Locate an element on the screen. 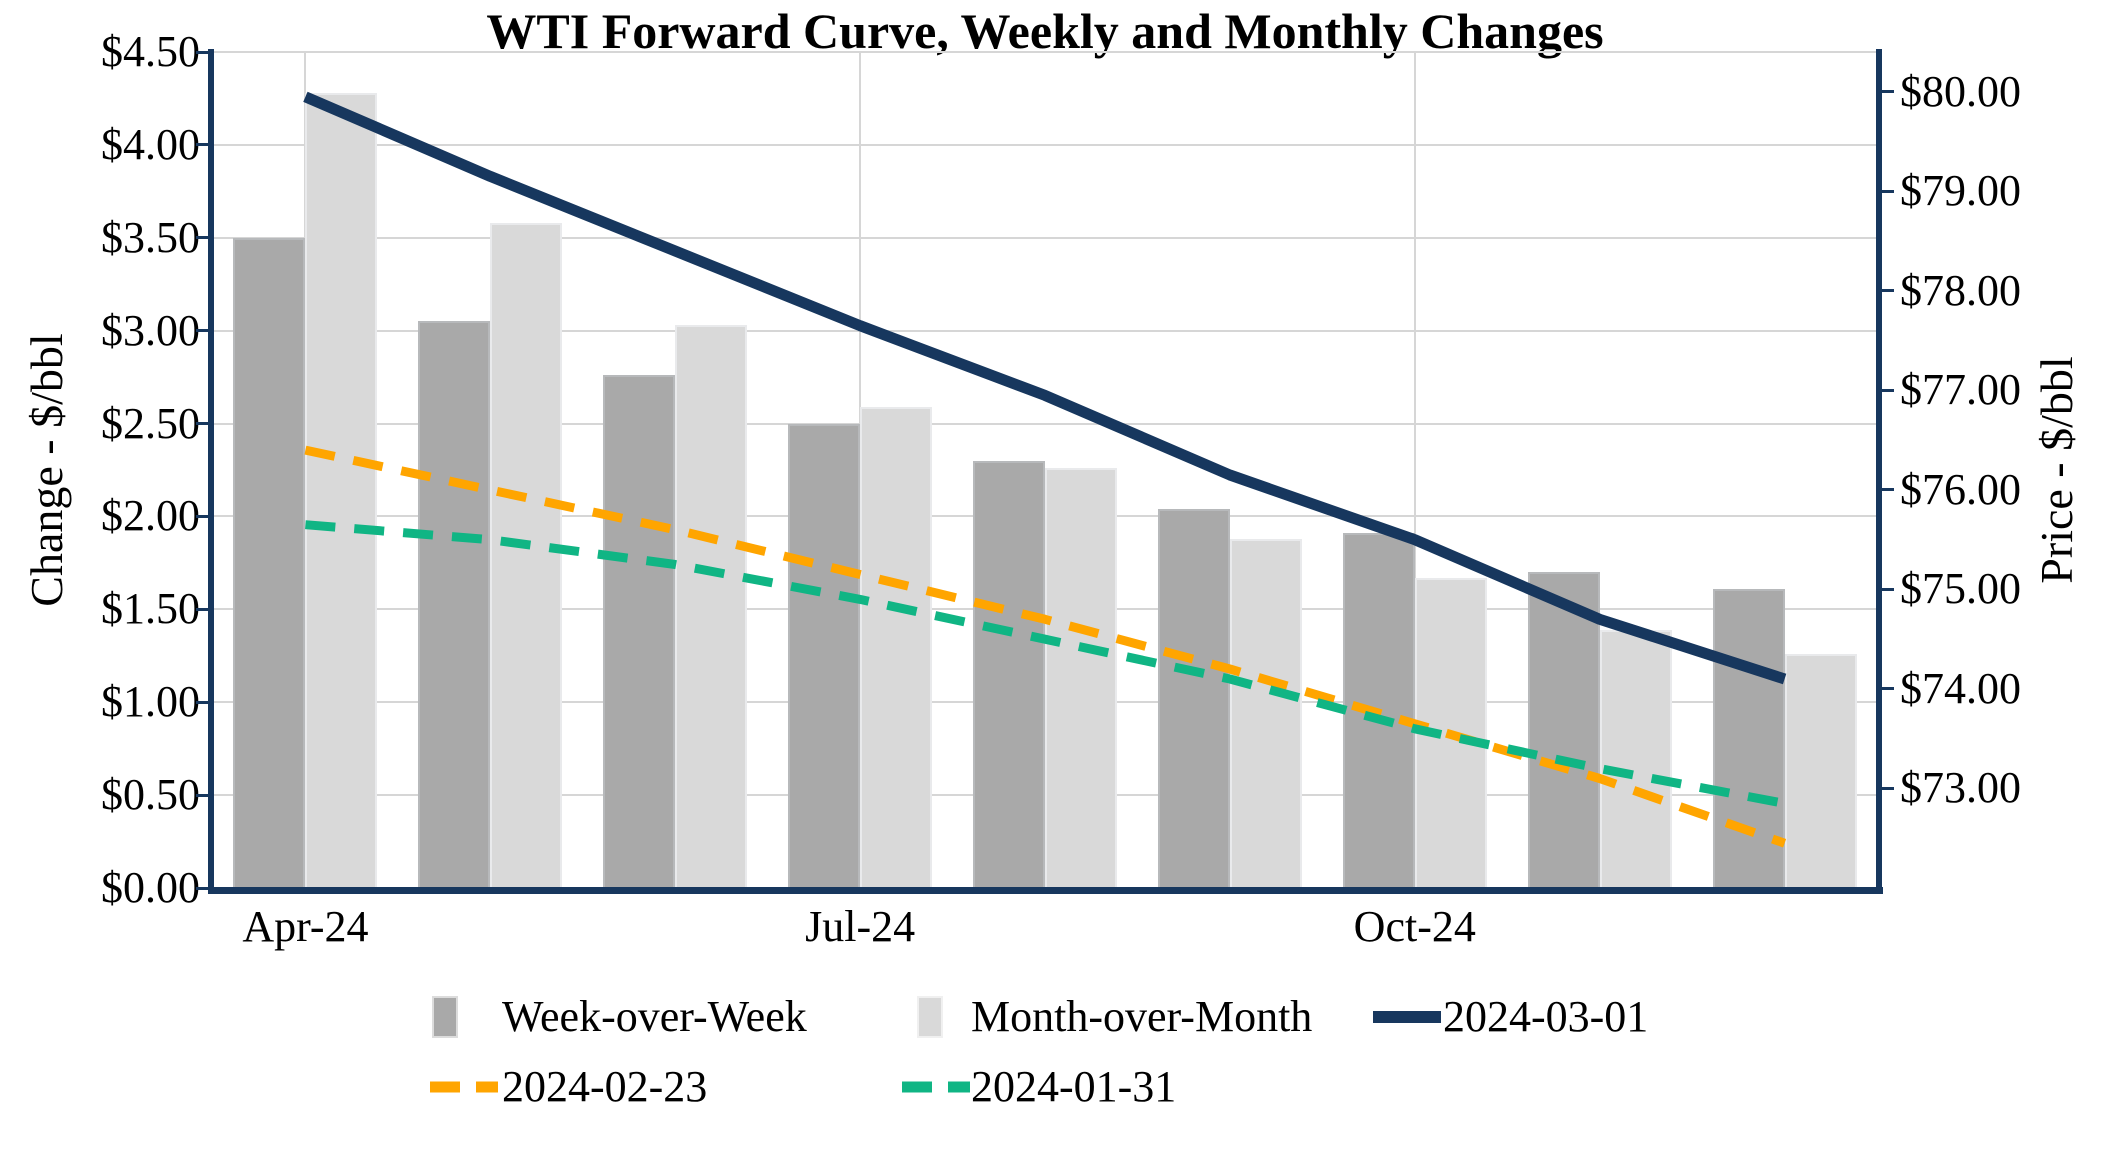 This screenshot has width=2112, height=1152. left-axis-spine is located at coordinates (211, 471).